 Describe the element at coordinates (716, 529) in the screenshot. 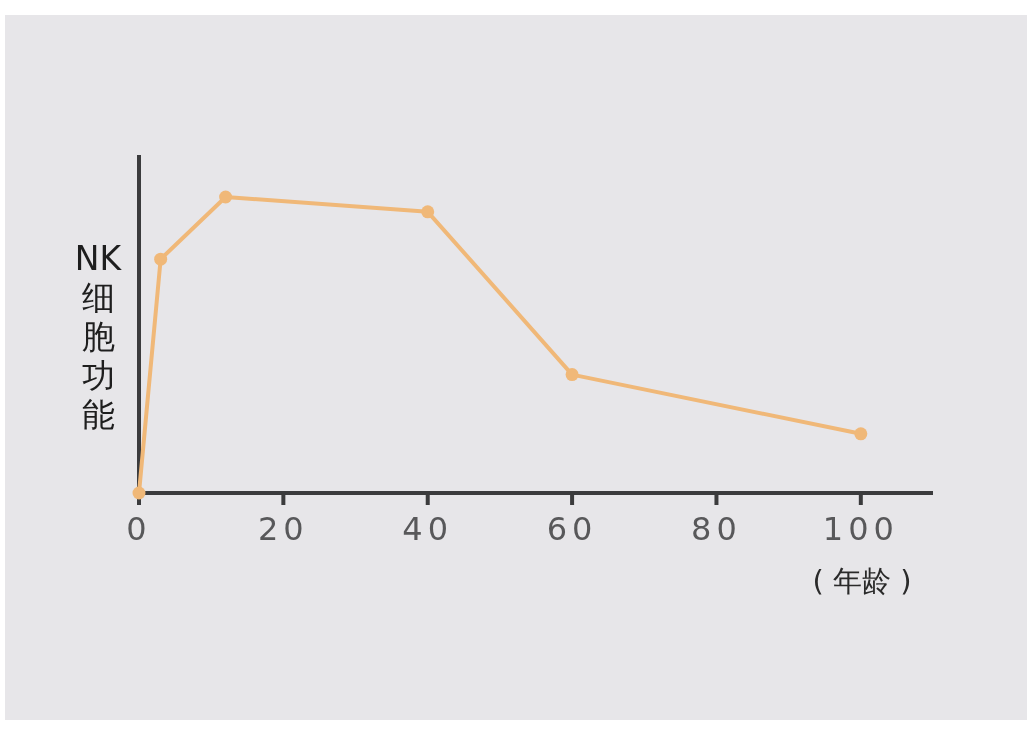

I see `x-tick-label: 80` at that location.